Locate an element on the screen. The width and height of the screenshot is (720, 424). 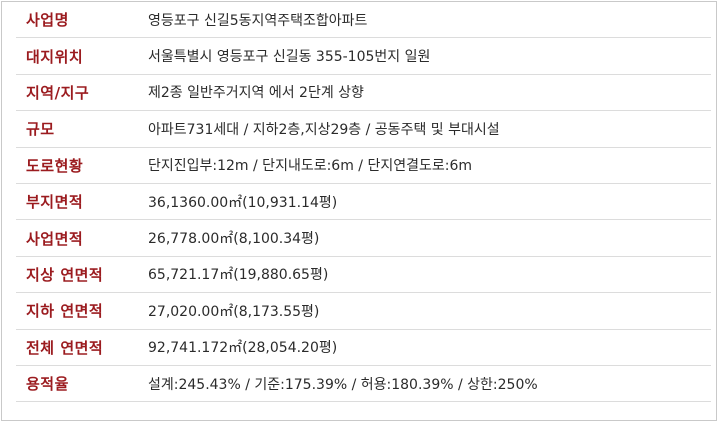
spec-row-zoning: 지역/지구 제2종 일반주거지역 에서 2단계 상향 is located at coordinates (363, 93).